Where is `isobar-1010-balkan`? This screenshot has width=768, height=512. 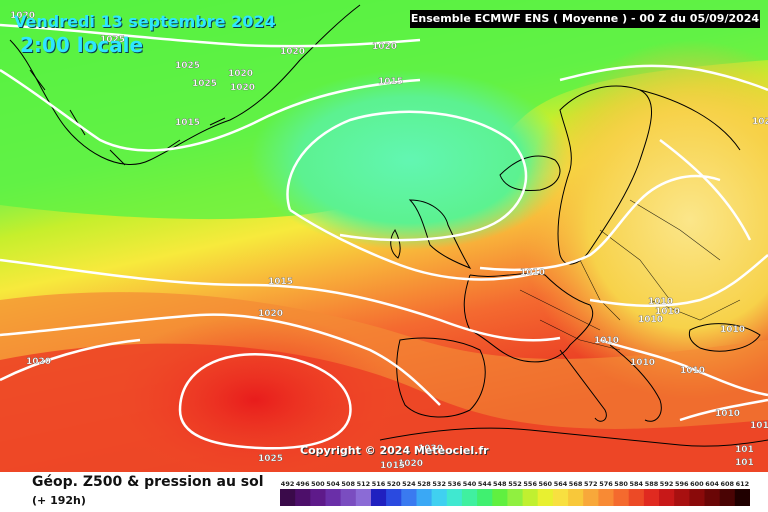
isobar-1010-balkan is located at coordinates (683, 367).